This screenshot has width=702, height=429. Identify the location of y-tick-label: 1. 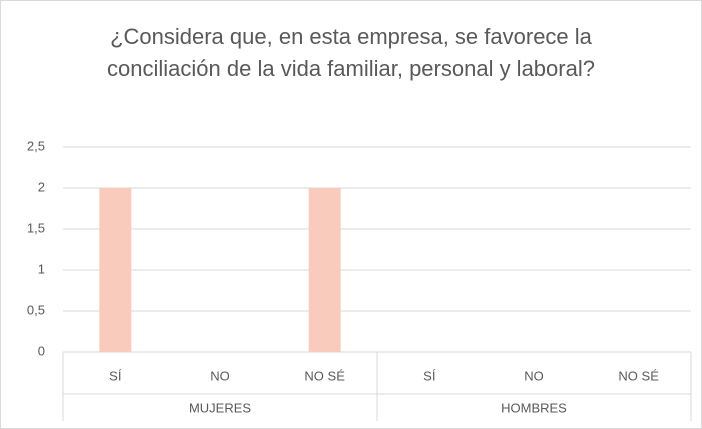
(41, 268).